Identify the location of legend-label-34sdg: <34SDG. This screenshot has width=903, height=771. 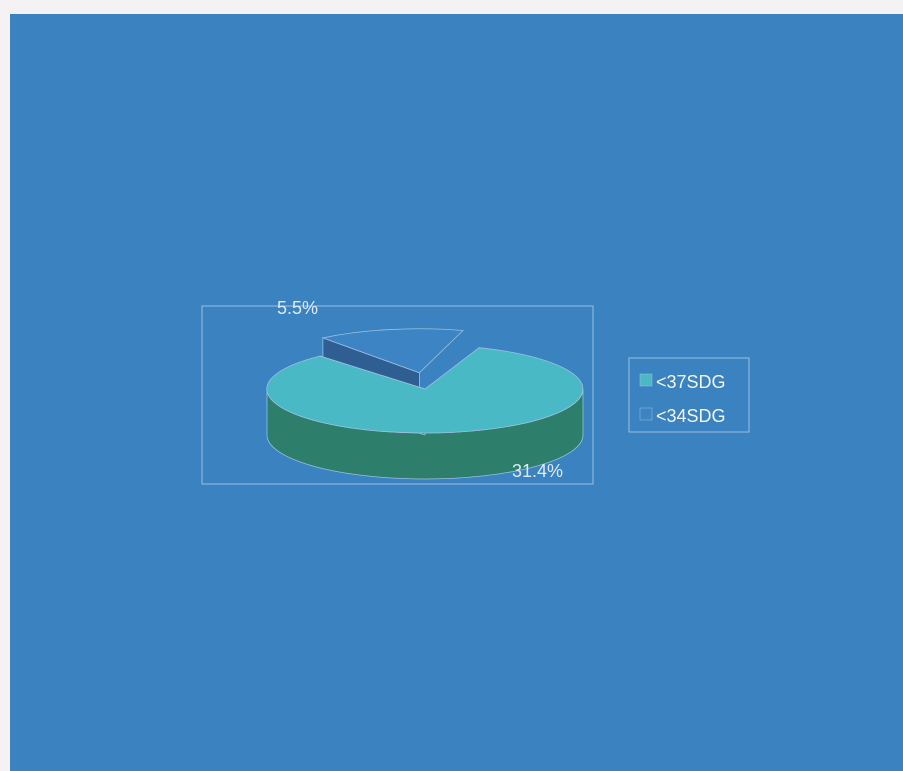
(691, 416).